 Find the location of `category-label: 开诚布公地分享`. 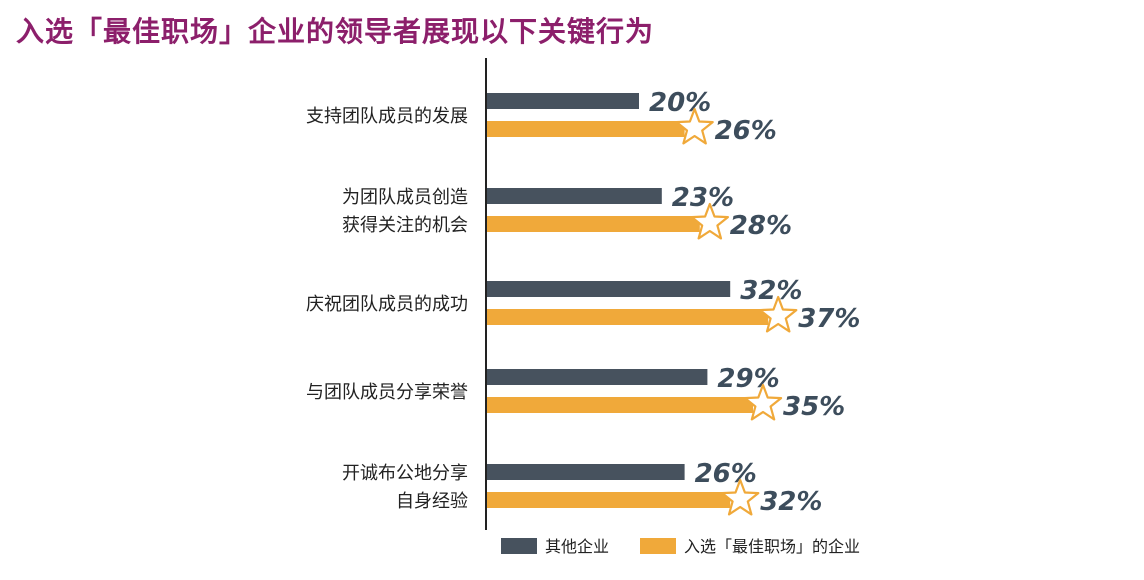

category-label: 开诚布公地分享 is located at coordinates (405, 473).